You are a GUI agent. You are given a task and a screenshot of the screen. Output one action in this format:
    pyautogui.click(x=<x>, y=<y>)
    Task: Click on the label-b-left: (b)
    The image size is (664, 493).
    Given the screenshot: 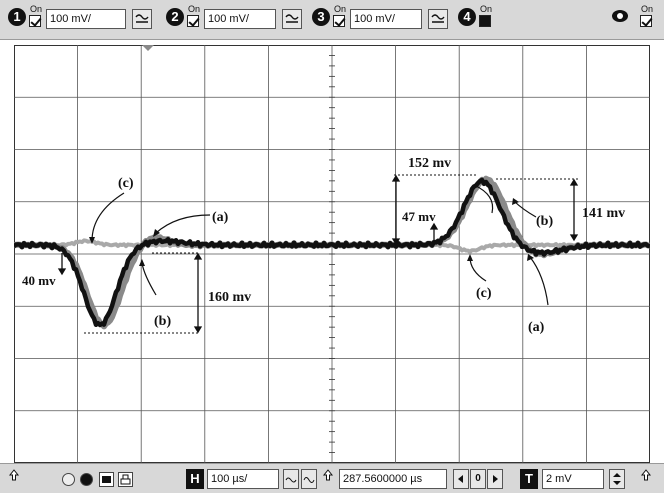 What is the action you would take?
    pyautogui.click(x=162, y=321)
    